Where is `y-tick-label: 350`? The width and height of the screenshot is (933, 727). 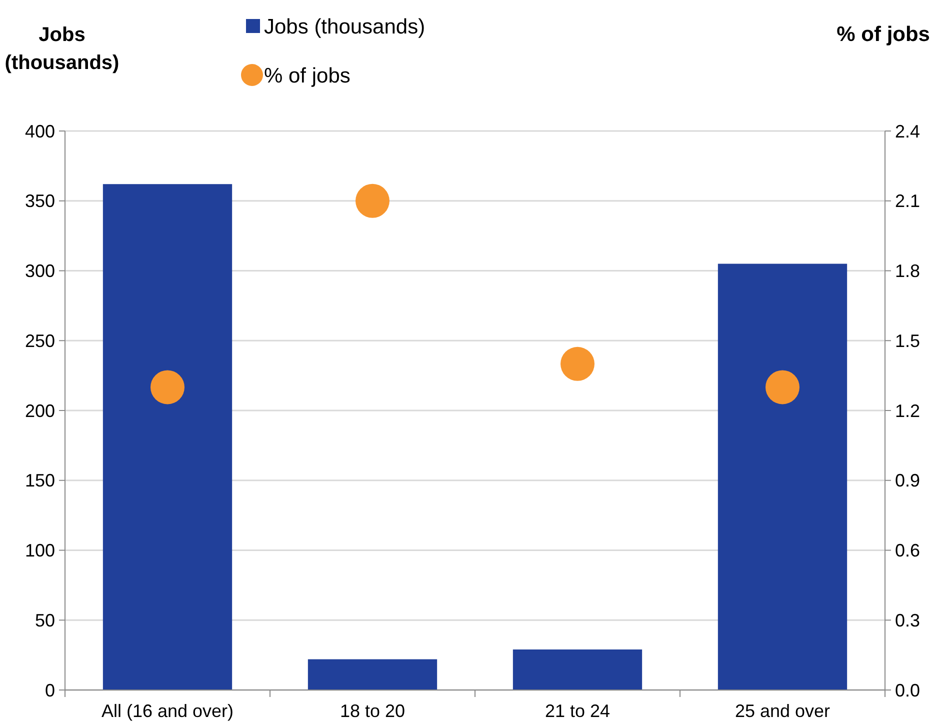 y-tick-label: 350 is located at coordinates (39, 201).